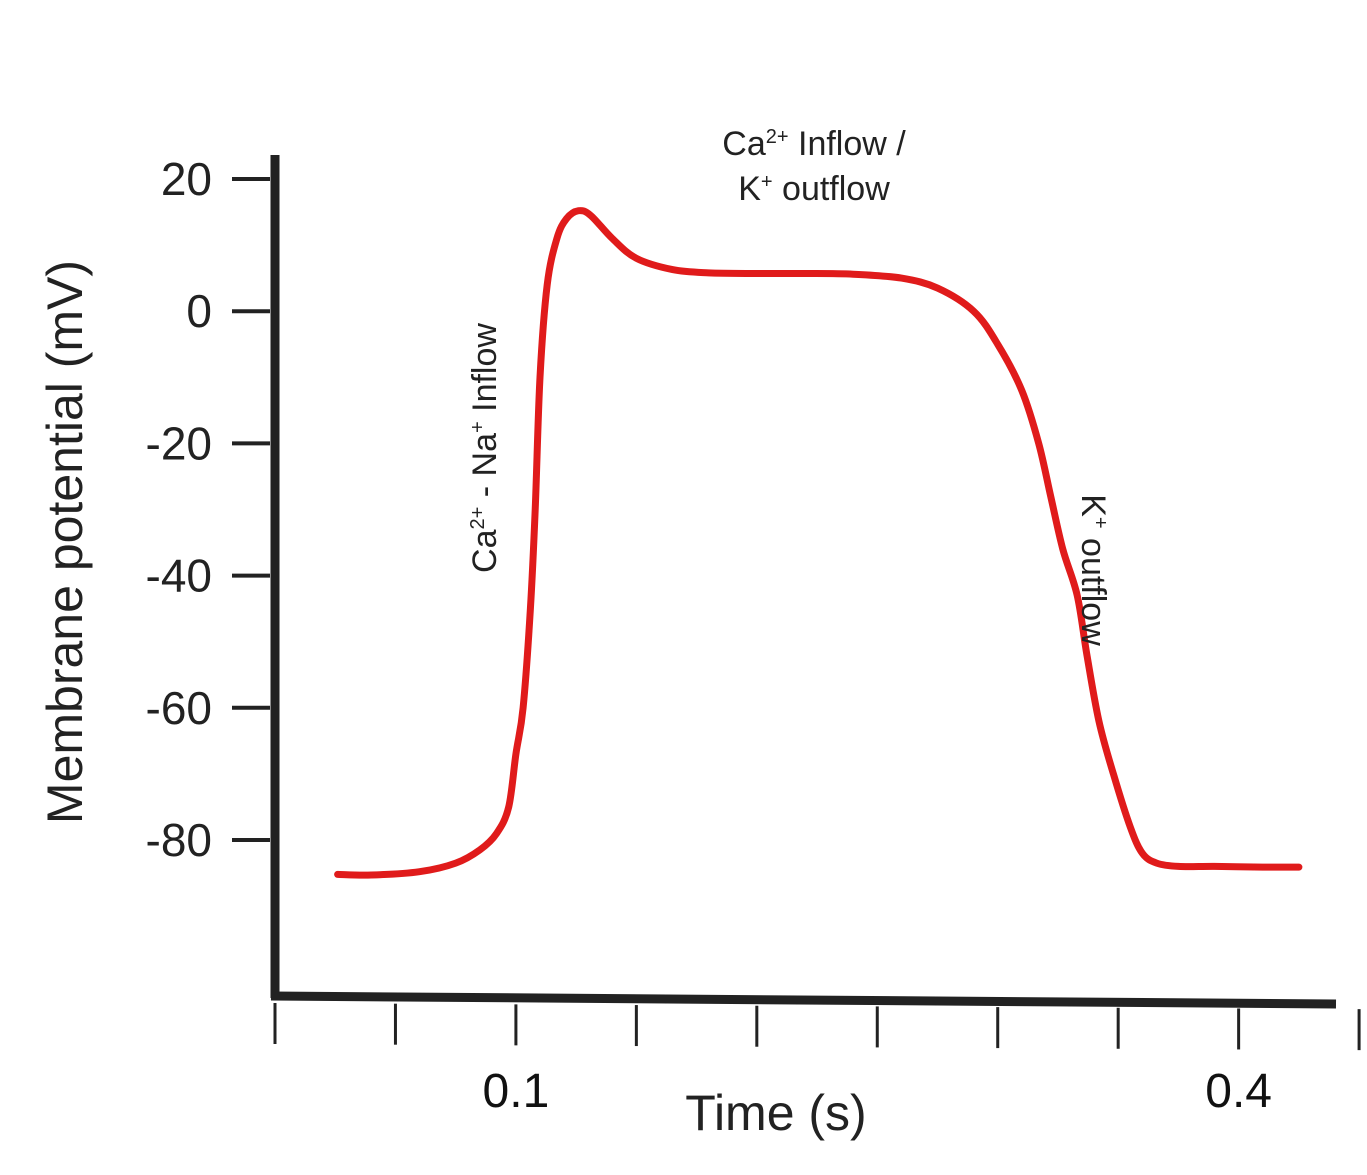 The width and height of the screenshot is (1367, 1175). What do you see at coordinates (803, 1000) in the screenshot?
I see `x-axis-line` at bounding box center [803, 1000].